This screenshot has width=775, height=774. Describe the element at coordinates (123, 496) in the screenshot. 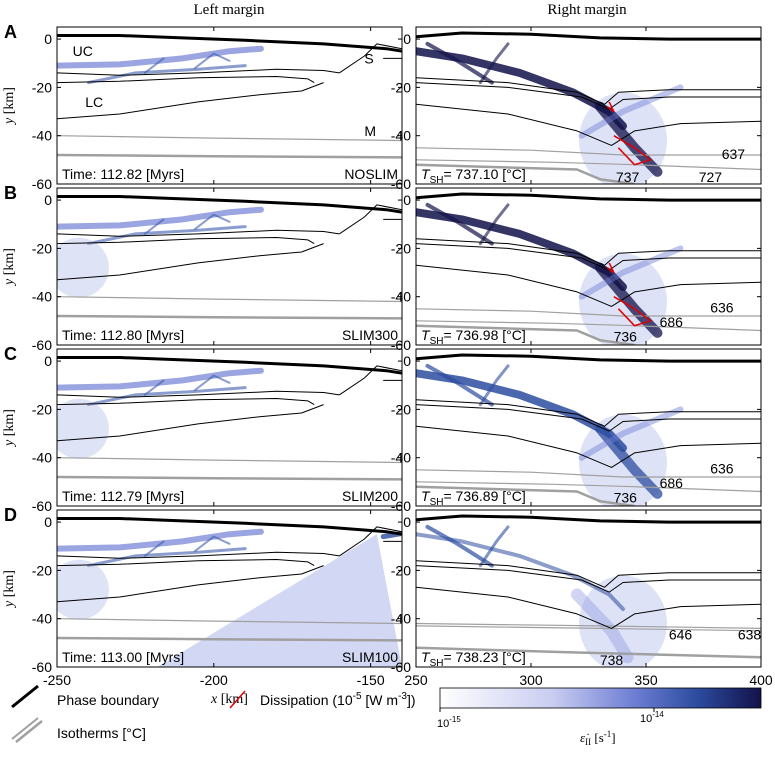

I see `time-label: Time: 112.79 [Myrs]` at that location.